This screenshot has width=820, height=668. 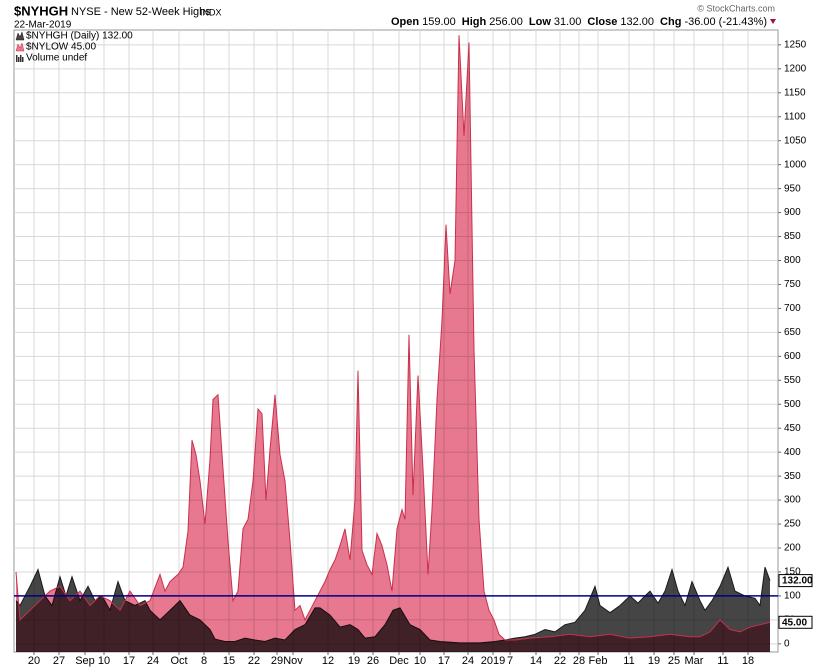 I want to click on x-tick-label: 25, so click(x=674, y=661).